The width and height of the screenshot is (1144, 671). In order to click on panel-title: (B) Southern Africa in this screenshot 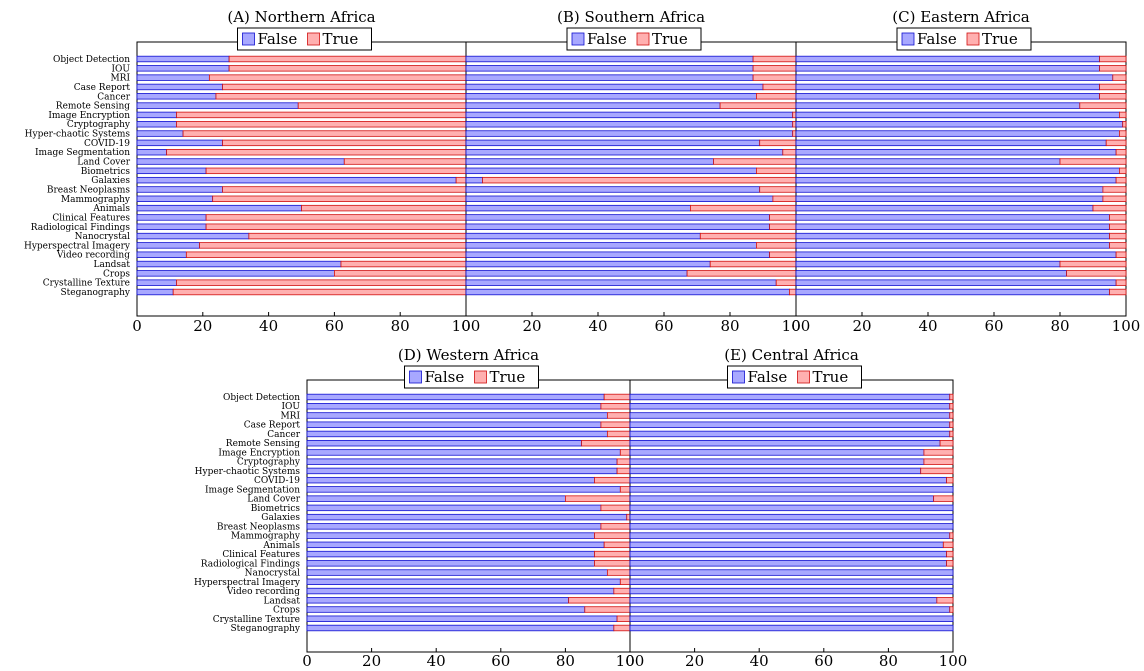, I will do `click(631, 17)`.